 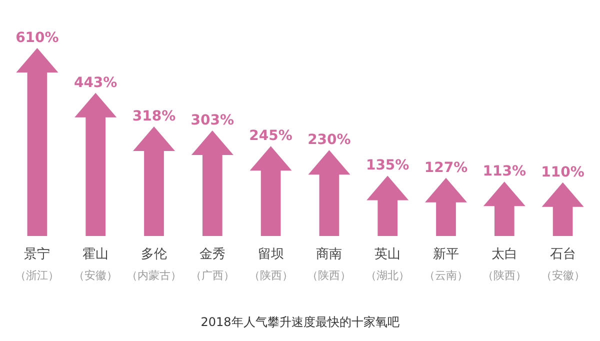 What do you see at coordinates (562, 264) in the screenshot?
I see `x-tick-label: 石台（安徽）` at bounding box center [562, 264].